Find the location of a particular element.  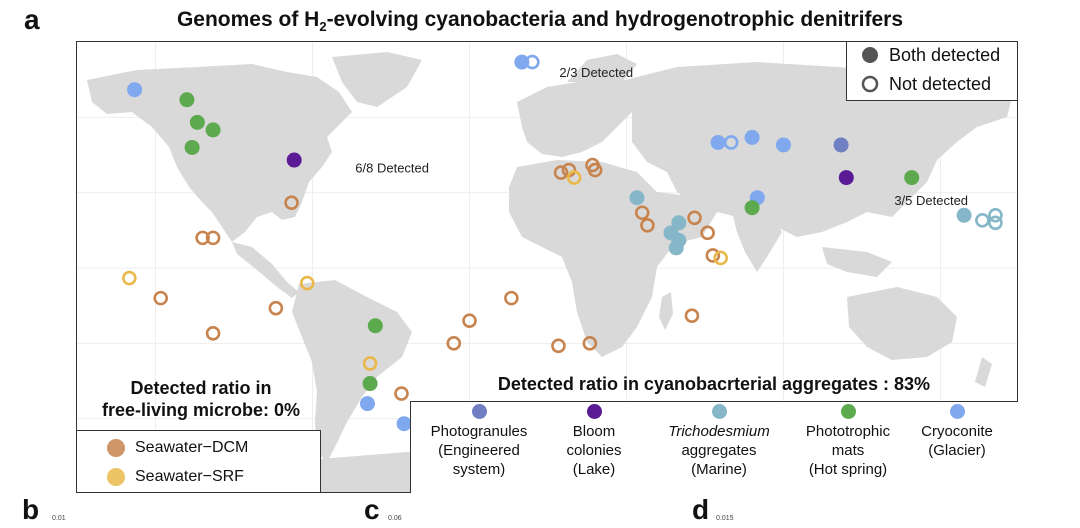

panel-label-a: a is located at coordinates (32, 19).